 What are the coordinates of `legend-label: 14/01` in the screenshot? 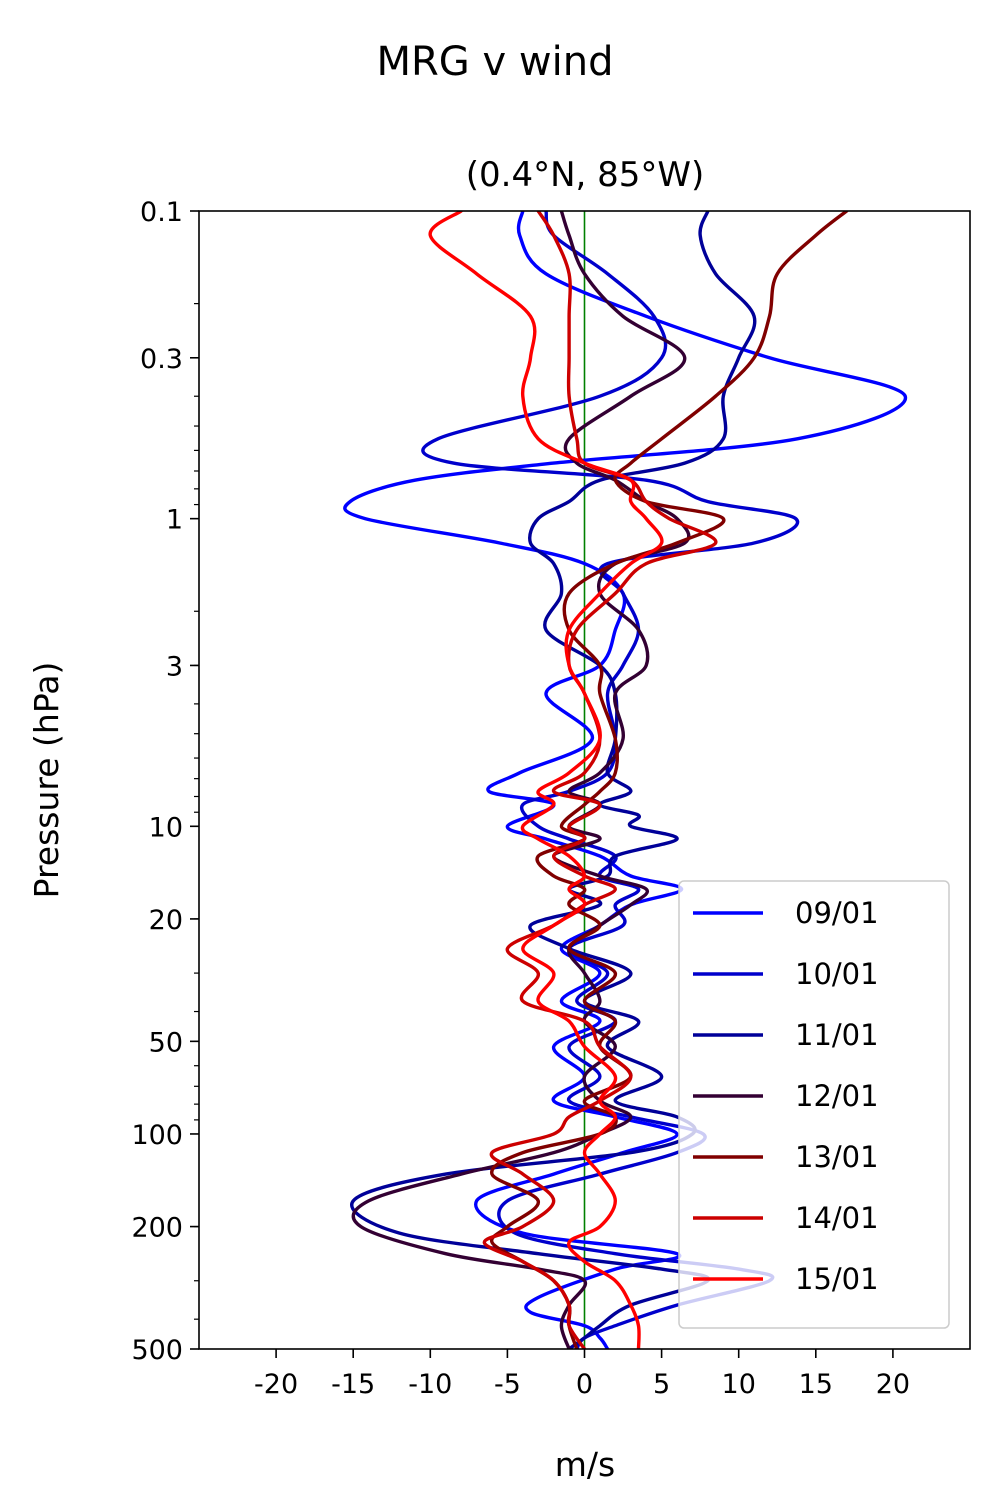 It's located at (837, 1218).